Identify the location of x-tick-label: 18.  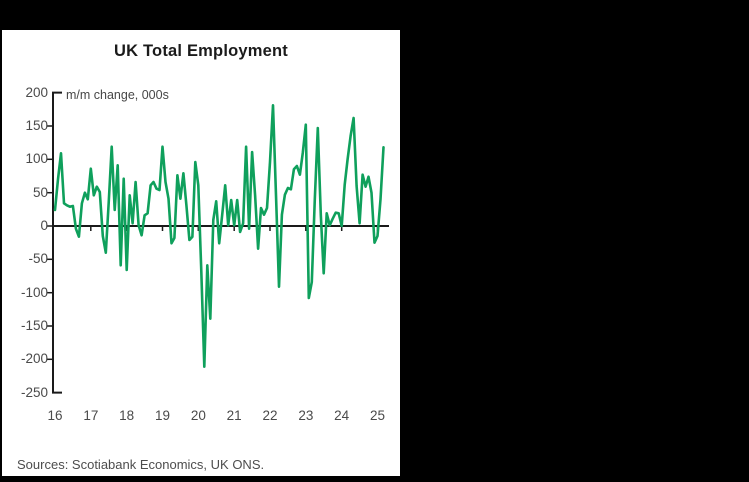
(127, 415).